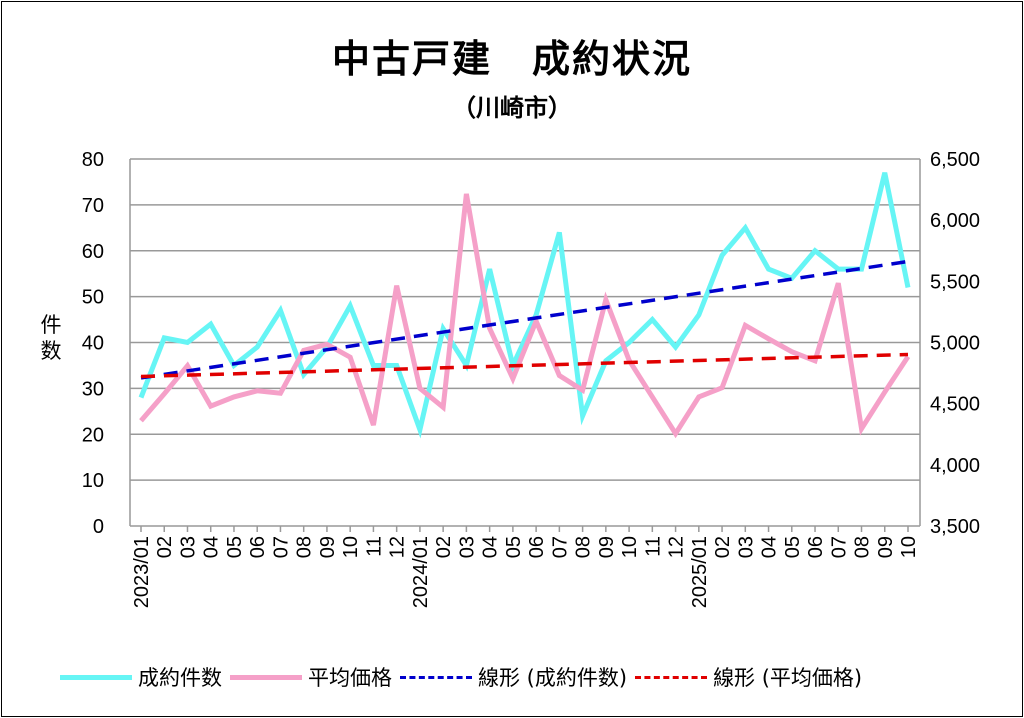  What do you see at coordinates (93, 389) in the screenshot?
I see `y-tick-label: 30` at bounding box center [93, 389].